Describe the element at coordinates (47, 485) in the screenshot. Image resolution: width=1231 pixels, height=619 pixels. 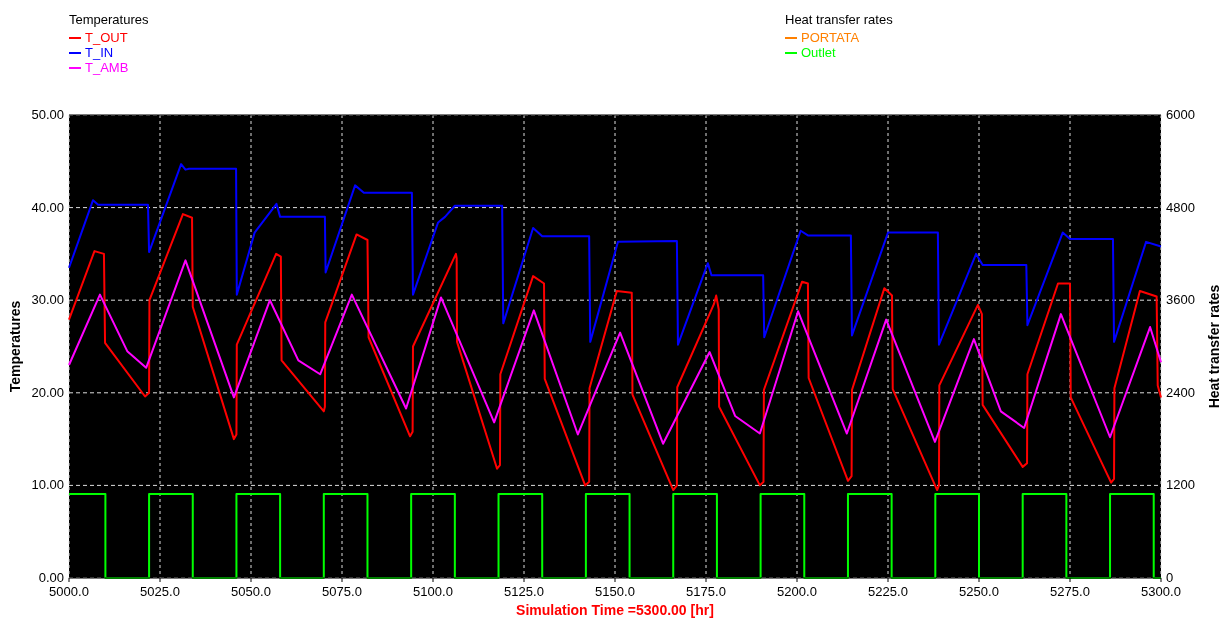
I see `y-tick-label: 10.00` at that location.